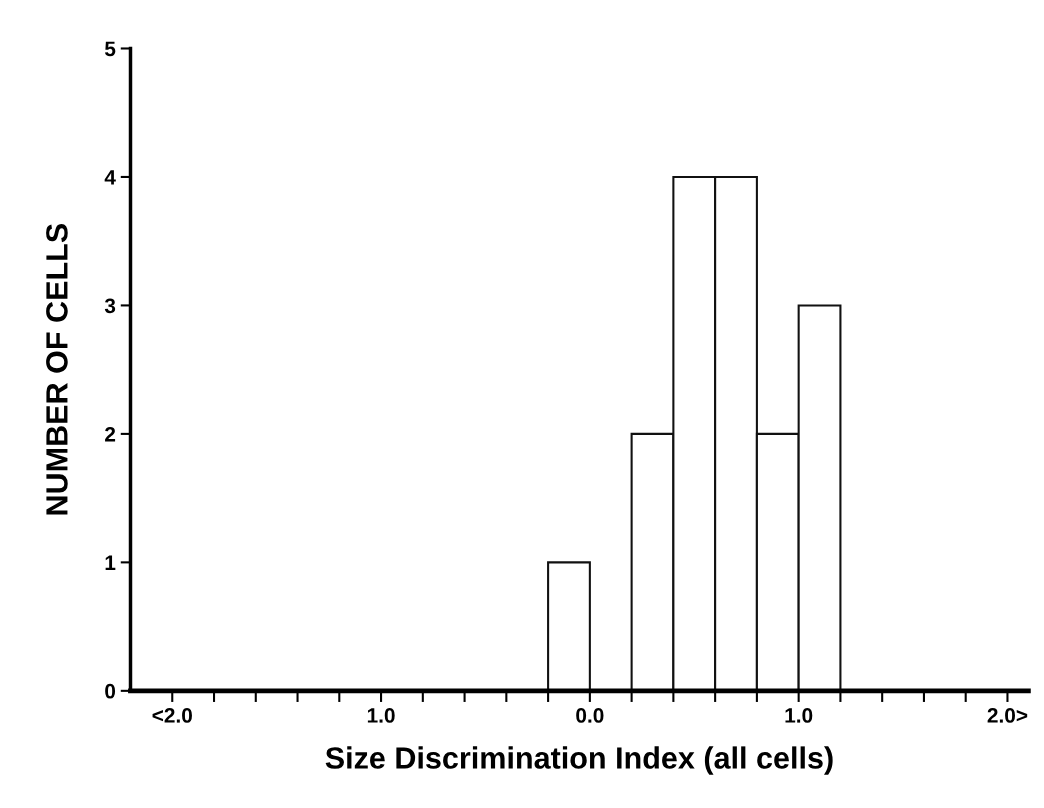 This screenshot has height=808, width=1044. Describe the element at coordinates (57, 369) in the screenshot. I see `y-axis-title: NUMBER OF CELLS` at that location.